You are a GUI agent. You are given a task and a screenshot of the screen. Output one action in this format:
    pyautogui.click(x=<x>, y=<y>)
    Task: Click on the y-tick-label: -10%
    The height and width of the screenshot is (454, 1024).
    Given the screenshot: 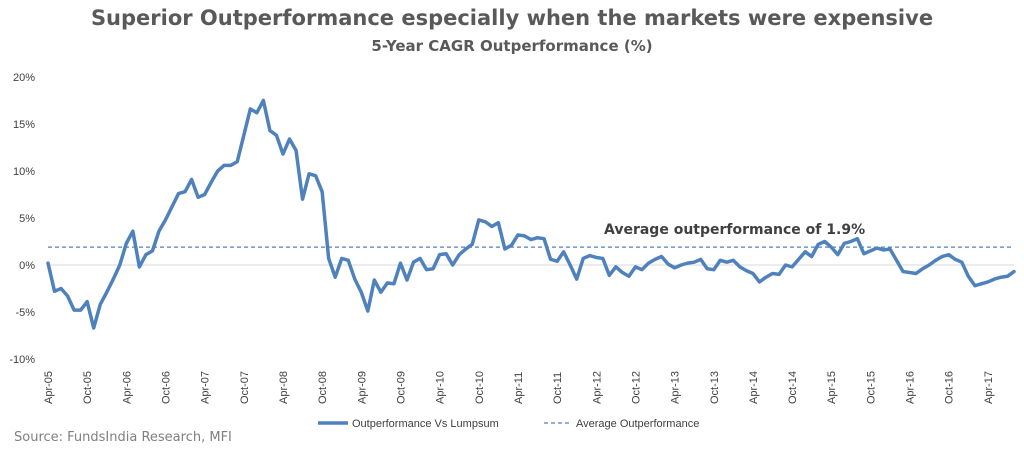 What is the action you would take?
    pyautogui.click(x=22, y=360)
    